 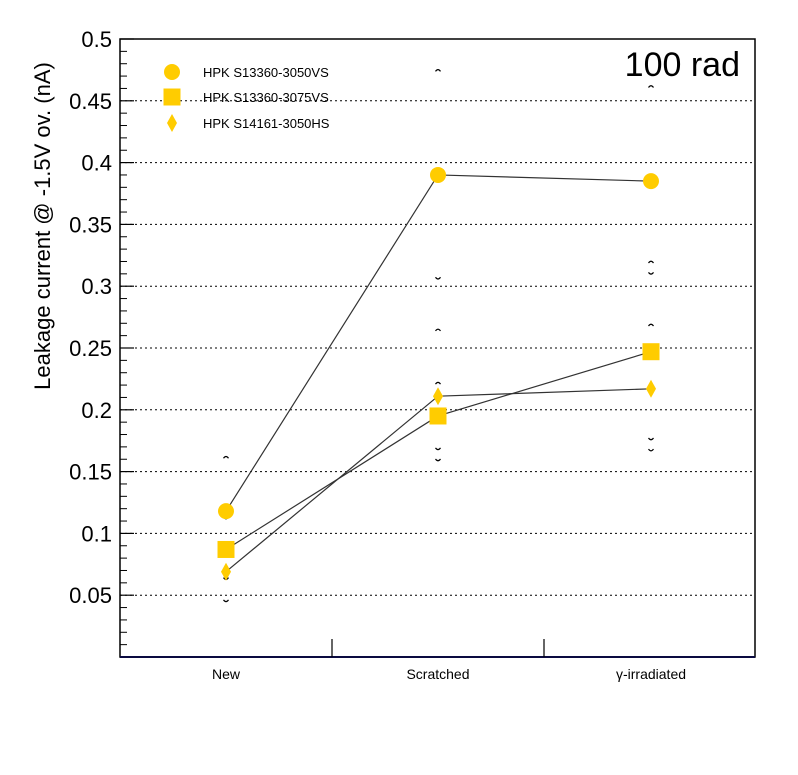 What do you see at coordinates (266, 97) in the screenshot?
I see `legend-label: HPK S13360-3075VS` at bounding box center [266, 97].